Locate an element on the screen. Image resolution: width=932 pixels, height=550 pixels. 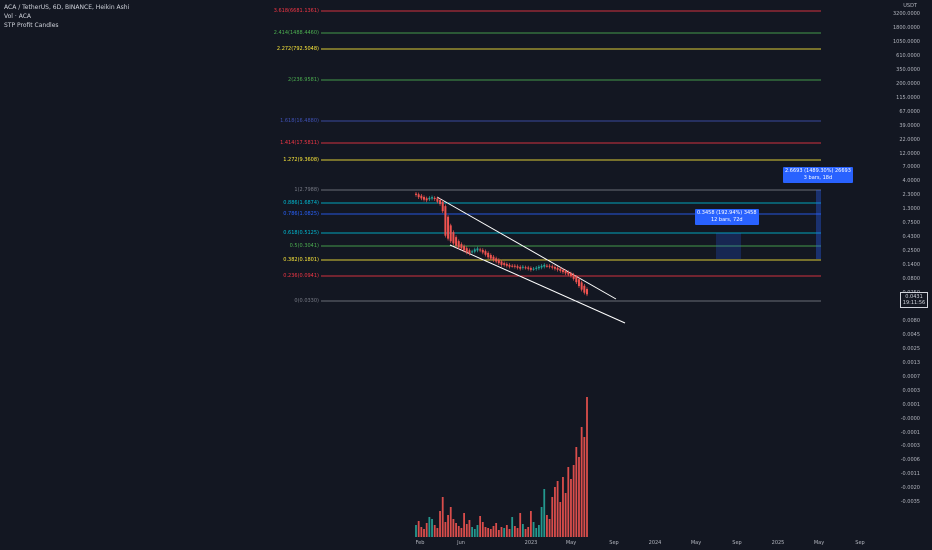
price-tick-label: 7.0000 is located at coordinates (911, 167).